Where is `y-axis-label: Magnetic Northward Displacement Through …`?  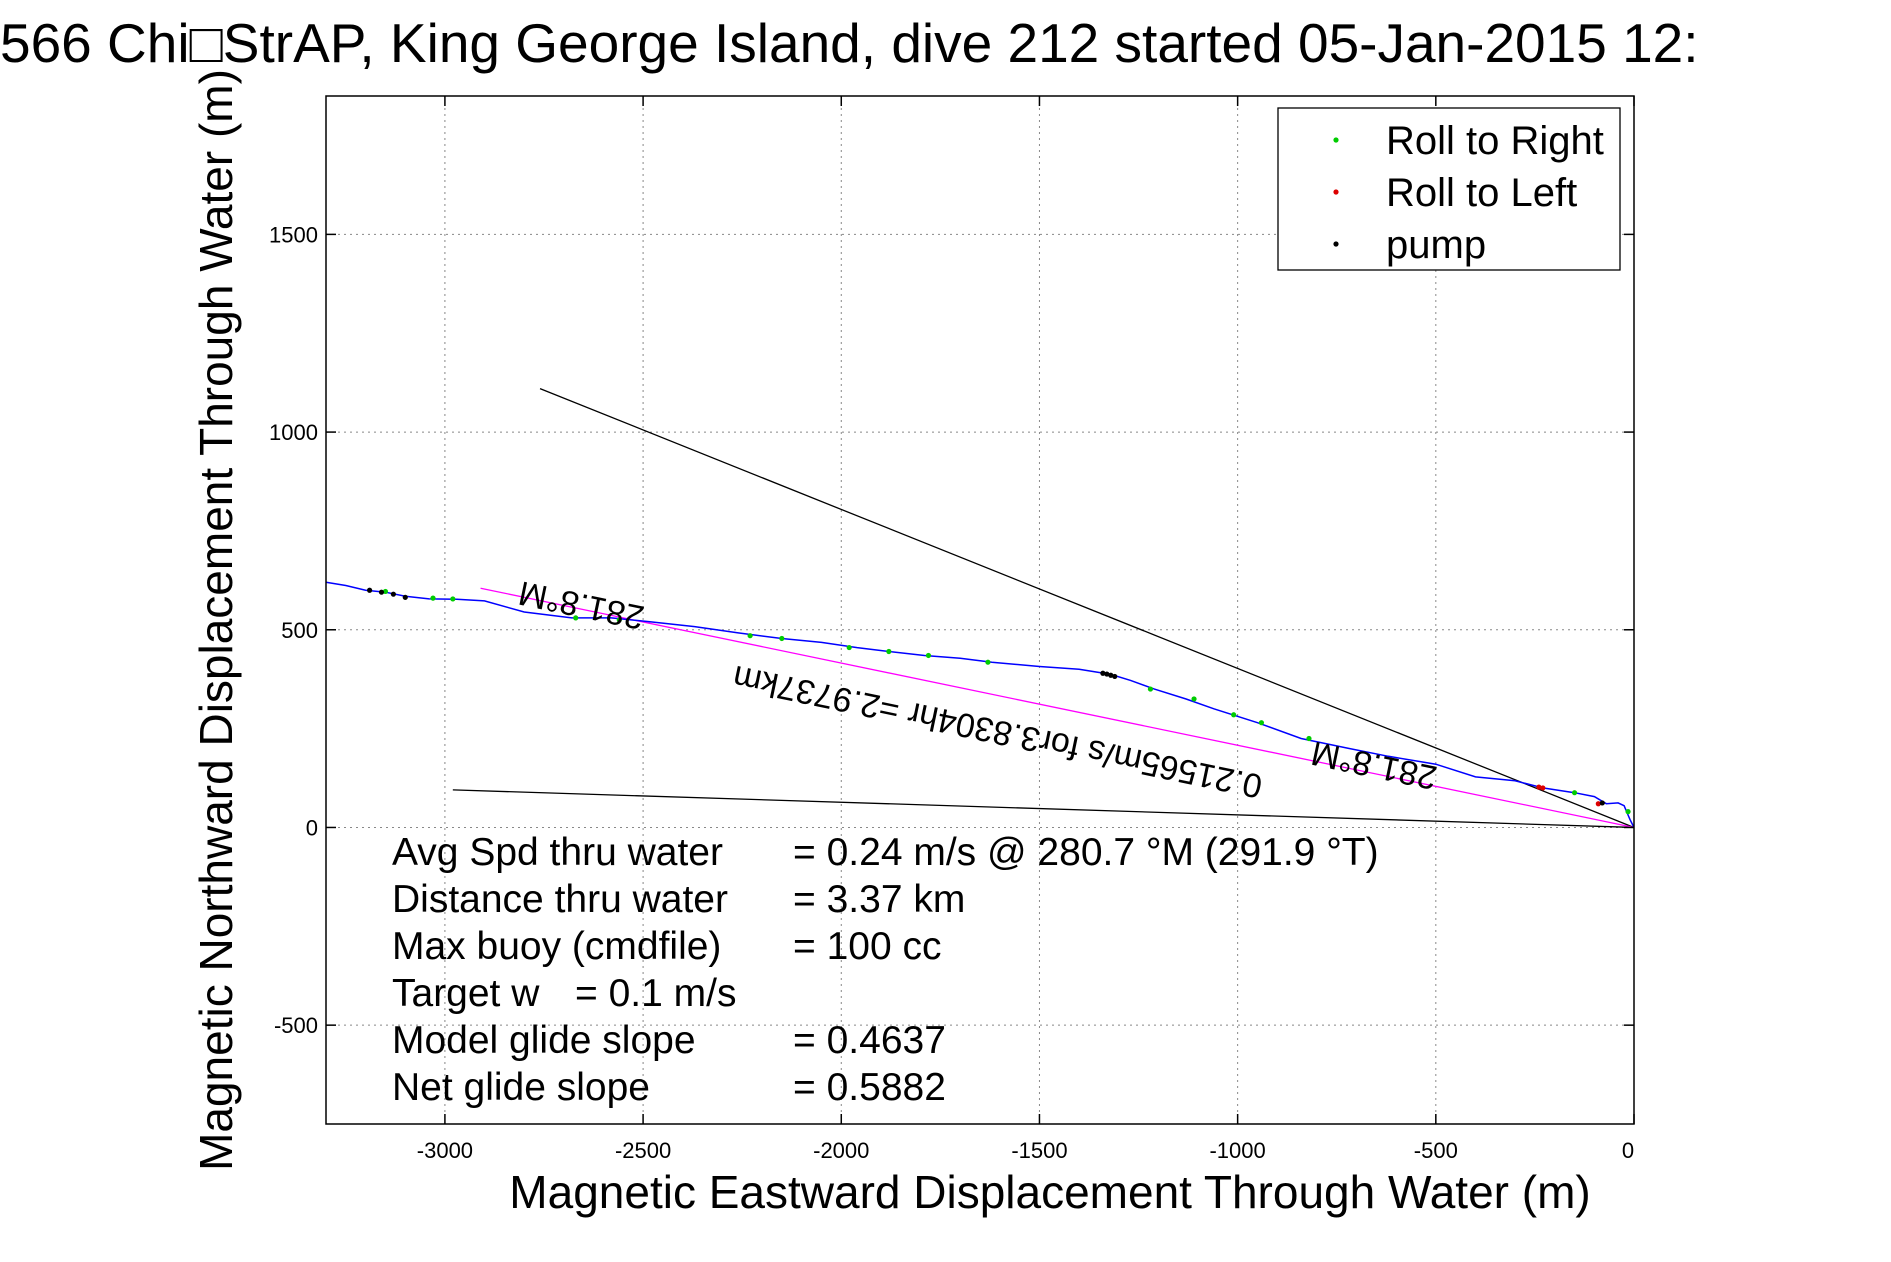 y-axis-label: Magnetic Northward Displacement Through … is located at coordinates (216, 620).